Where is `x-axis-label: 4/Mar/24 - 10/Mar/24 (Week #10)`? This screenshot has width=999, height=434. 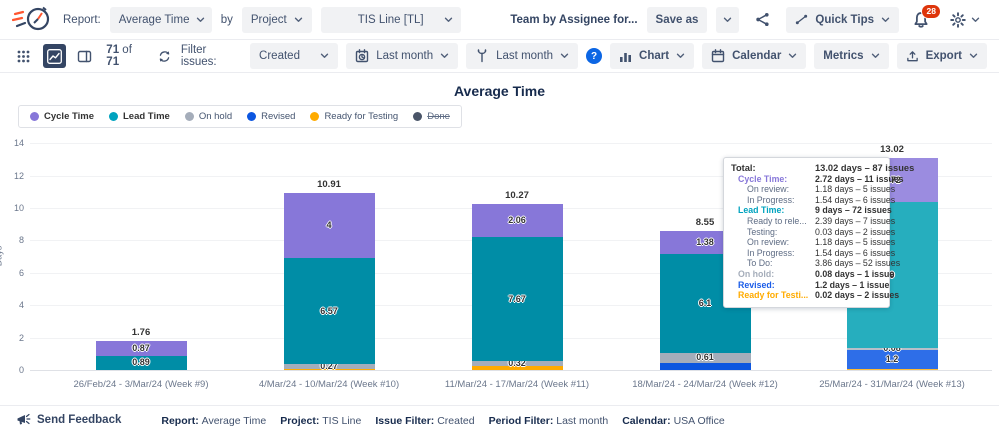
x-axis-label: 4/Mar/24 - 10/Mar/24 (Week #10) is located at coordinates (329, 384).